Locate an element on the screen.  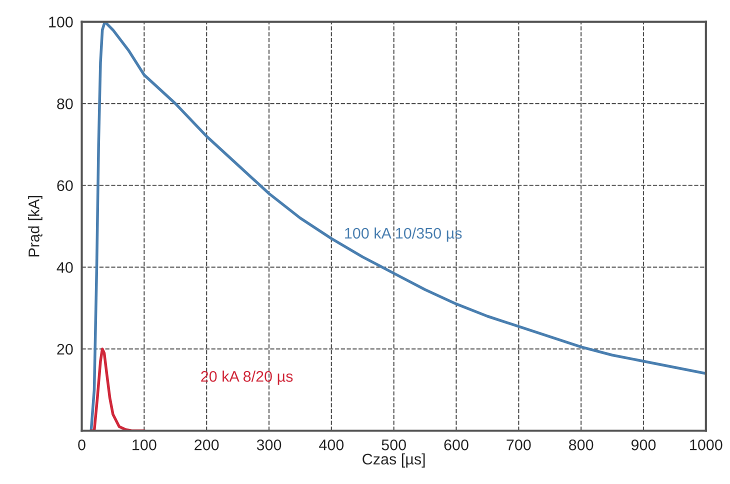
x-tick-label: 900 is located at coordinates (643, 444).